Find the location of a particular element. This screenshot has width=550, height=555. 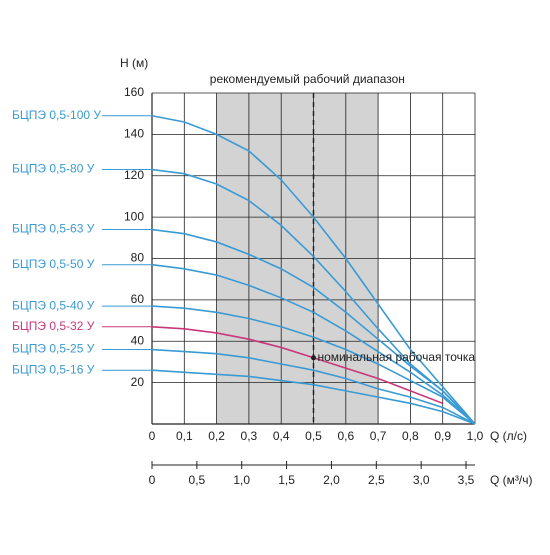

x2-tick-label: 3,0 is located at coordinates (421, 480).